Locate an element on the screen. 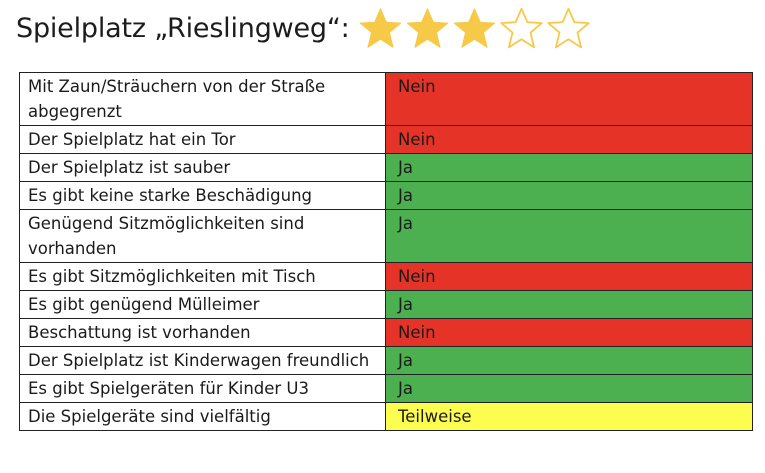 The height and width of the screenshot is (473, 765). page-title: Spielplatz „Rieslingweg“: is located at coordinates (183, 28).